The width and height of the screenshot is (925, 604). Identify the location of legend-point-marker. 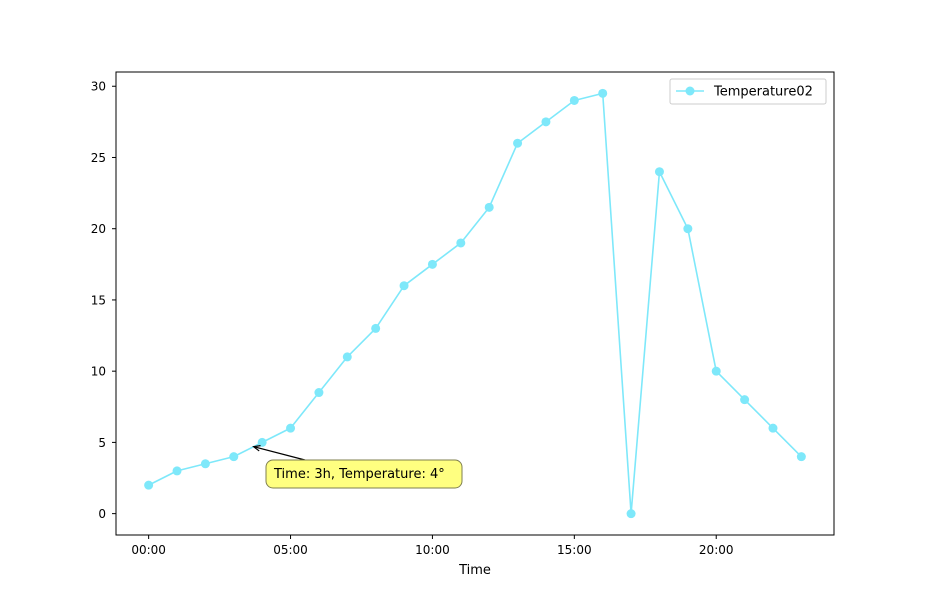
(690, 91).